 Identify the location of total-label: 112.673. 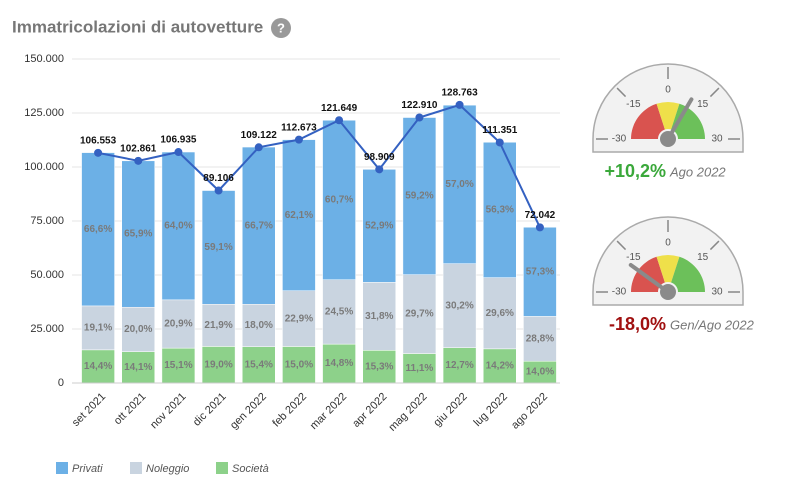
(299, 127).